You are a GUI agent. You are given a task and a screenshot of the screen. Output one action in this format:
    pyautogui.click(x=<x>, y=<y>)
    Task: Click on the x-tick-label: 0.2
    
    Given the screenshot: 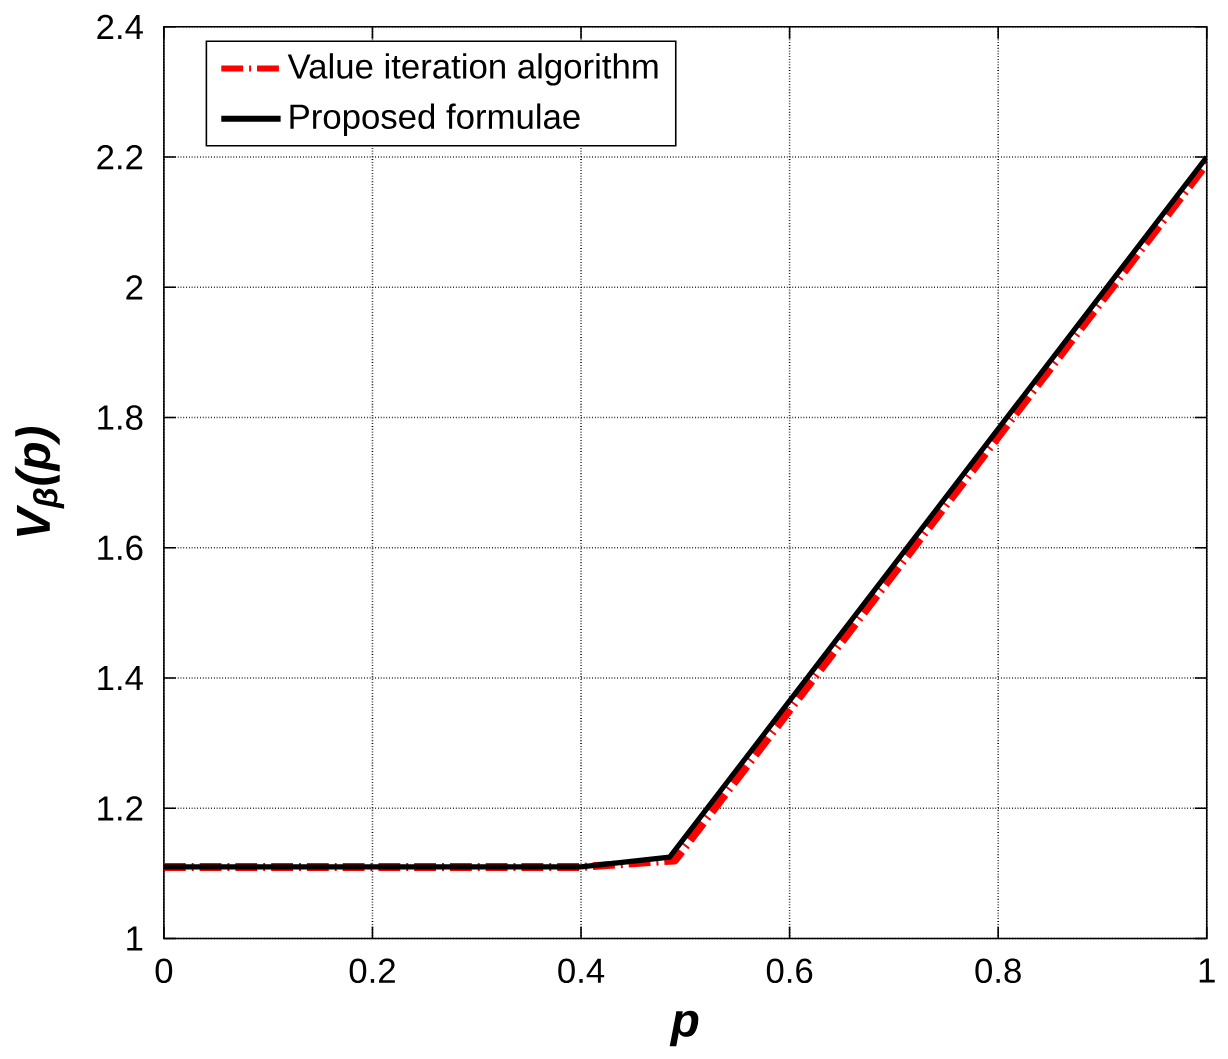 What is the action you would take?
    pyautogui.click(x=372, y=971)
    